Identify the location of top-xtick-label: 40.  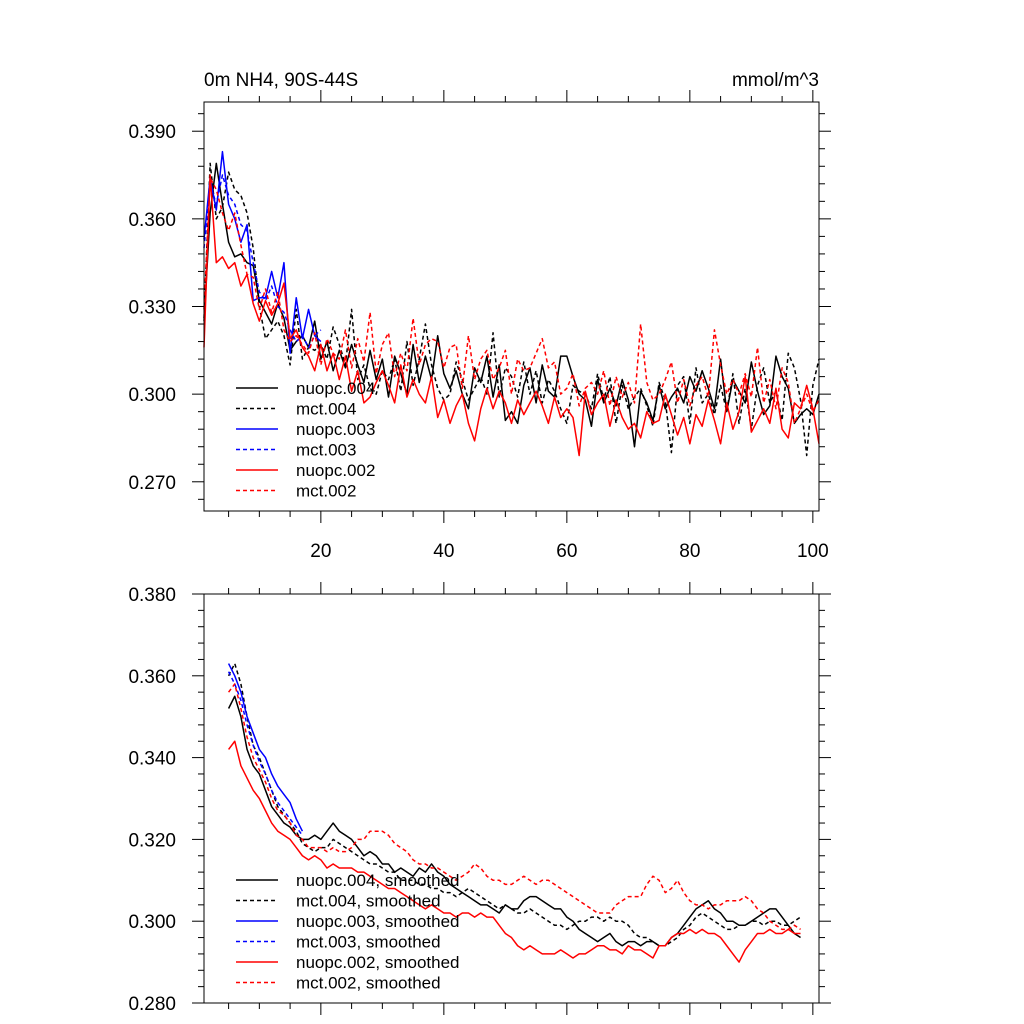
(443, 551).